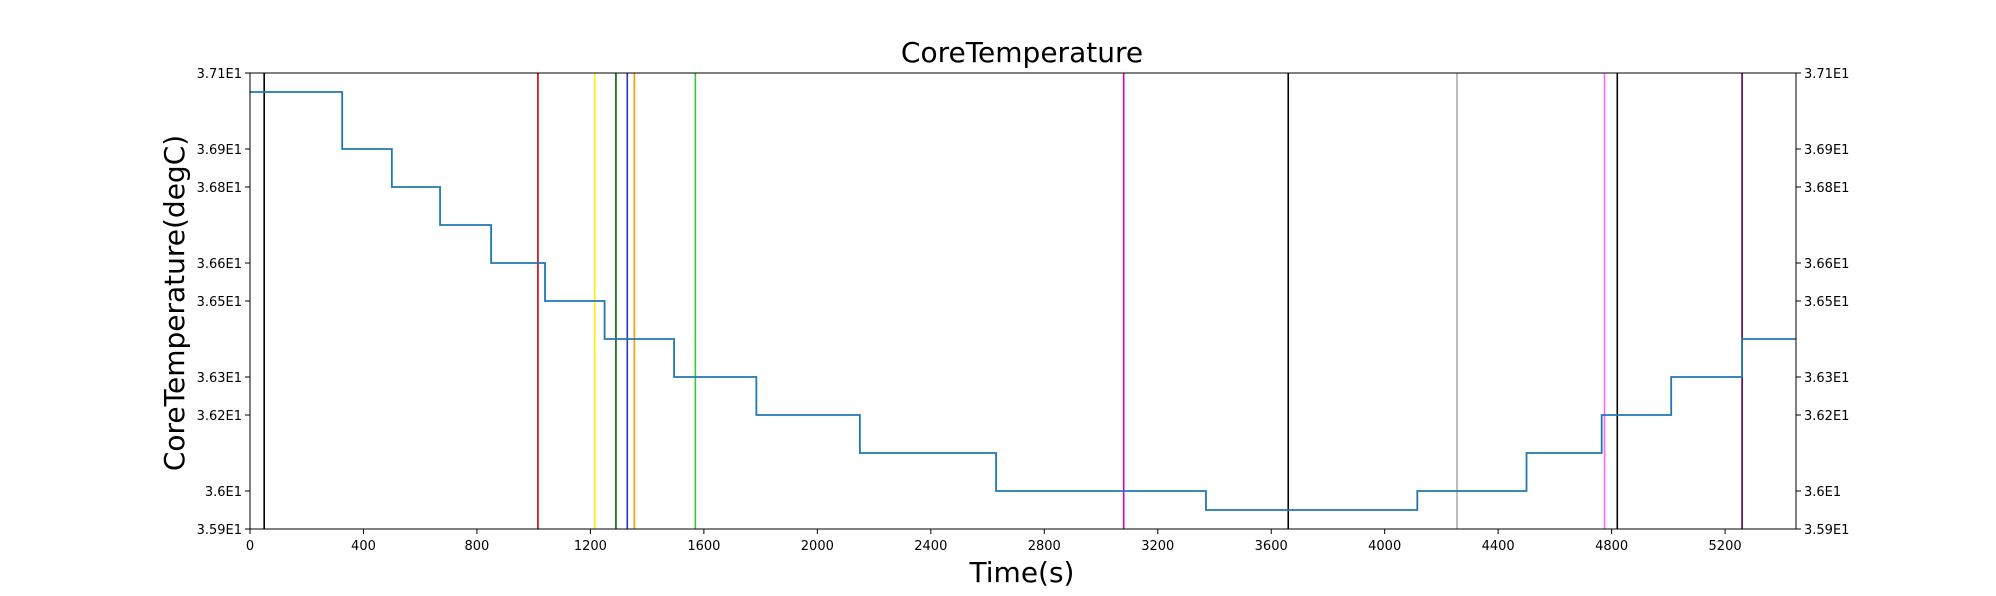  What do you see at coordinates (219, 150) in the screenshot?
I see `y-tick-label-7: 3.69E1` at bounding box center [219, 150].